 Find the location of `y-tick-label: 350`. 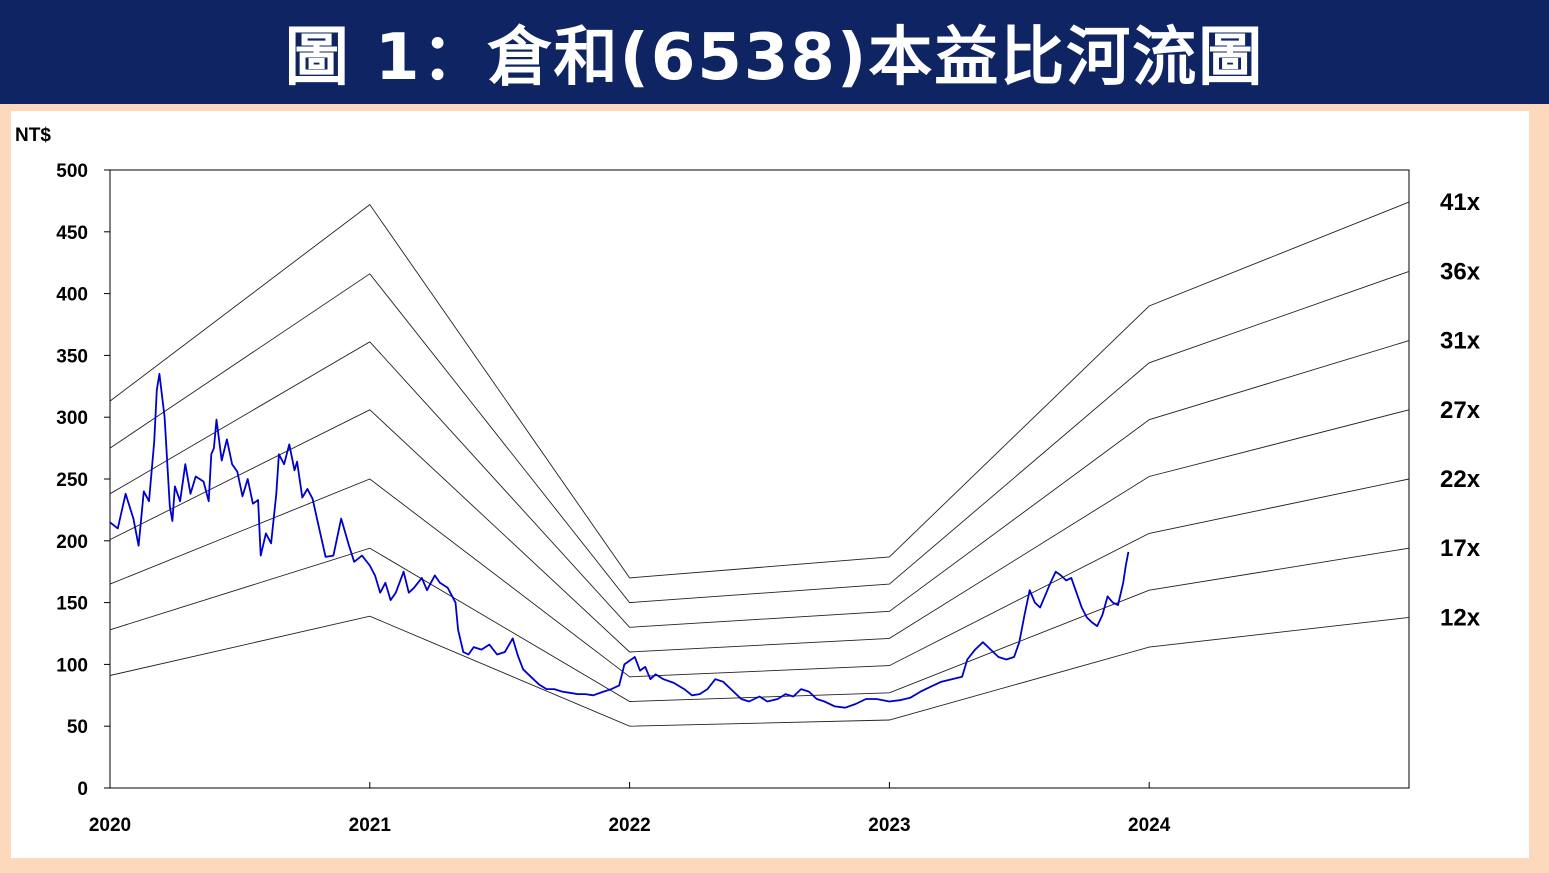

y-tick-label: 350 is located at coordinates (72, 356).